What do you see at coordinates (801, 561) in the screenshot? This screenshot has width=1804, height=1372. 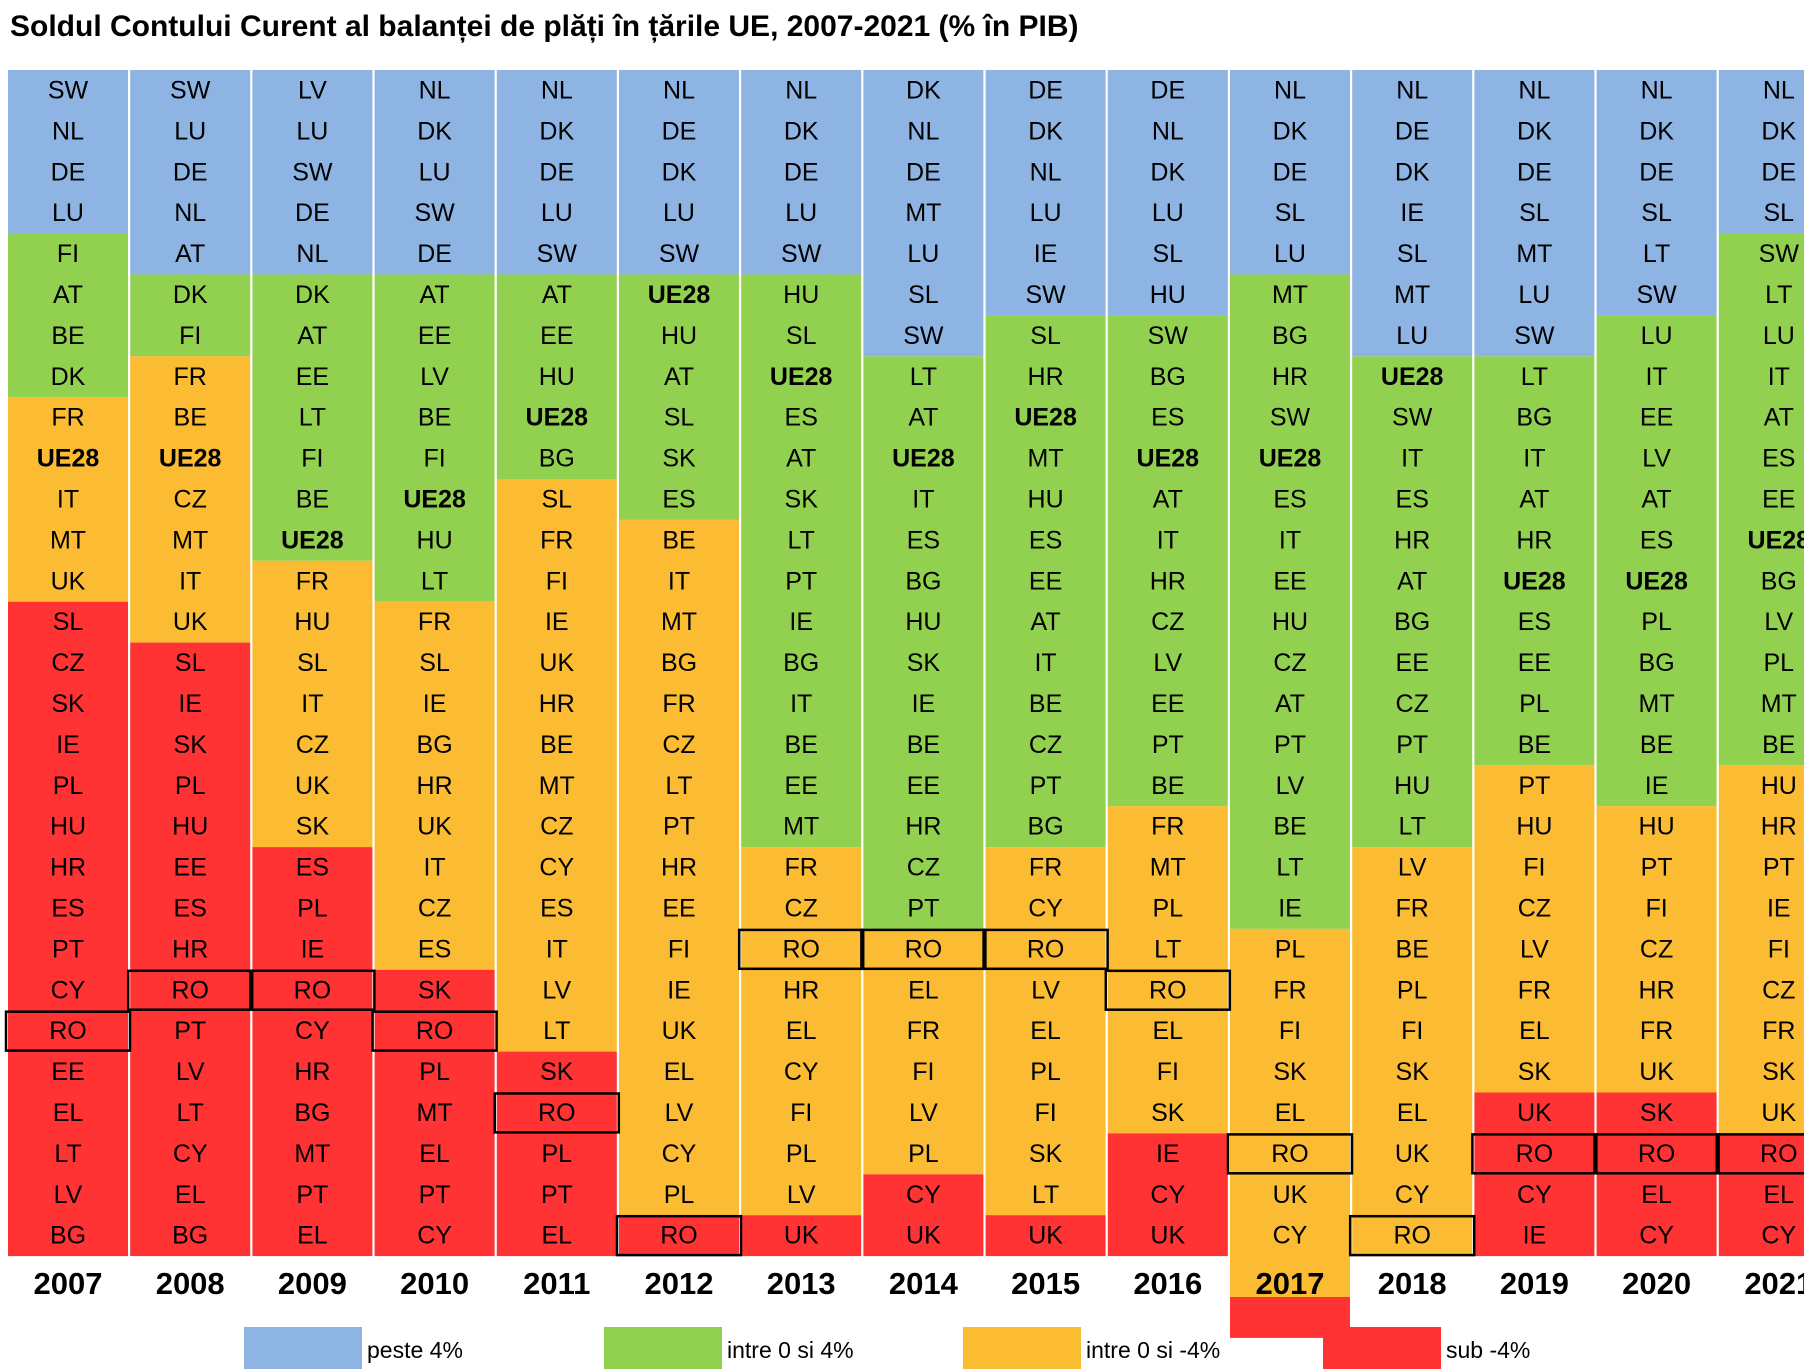 I see `band-2013-intre_pos` at bounding box center [801, 561].